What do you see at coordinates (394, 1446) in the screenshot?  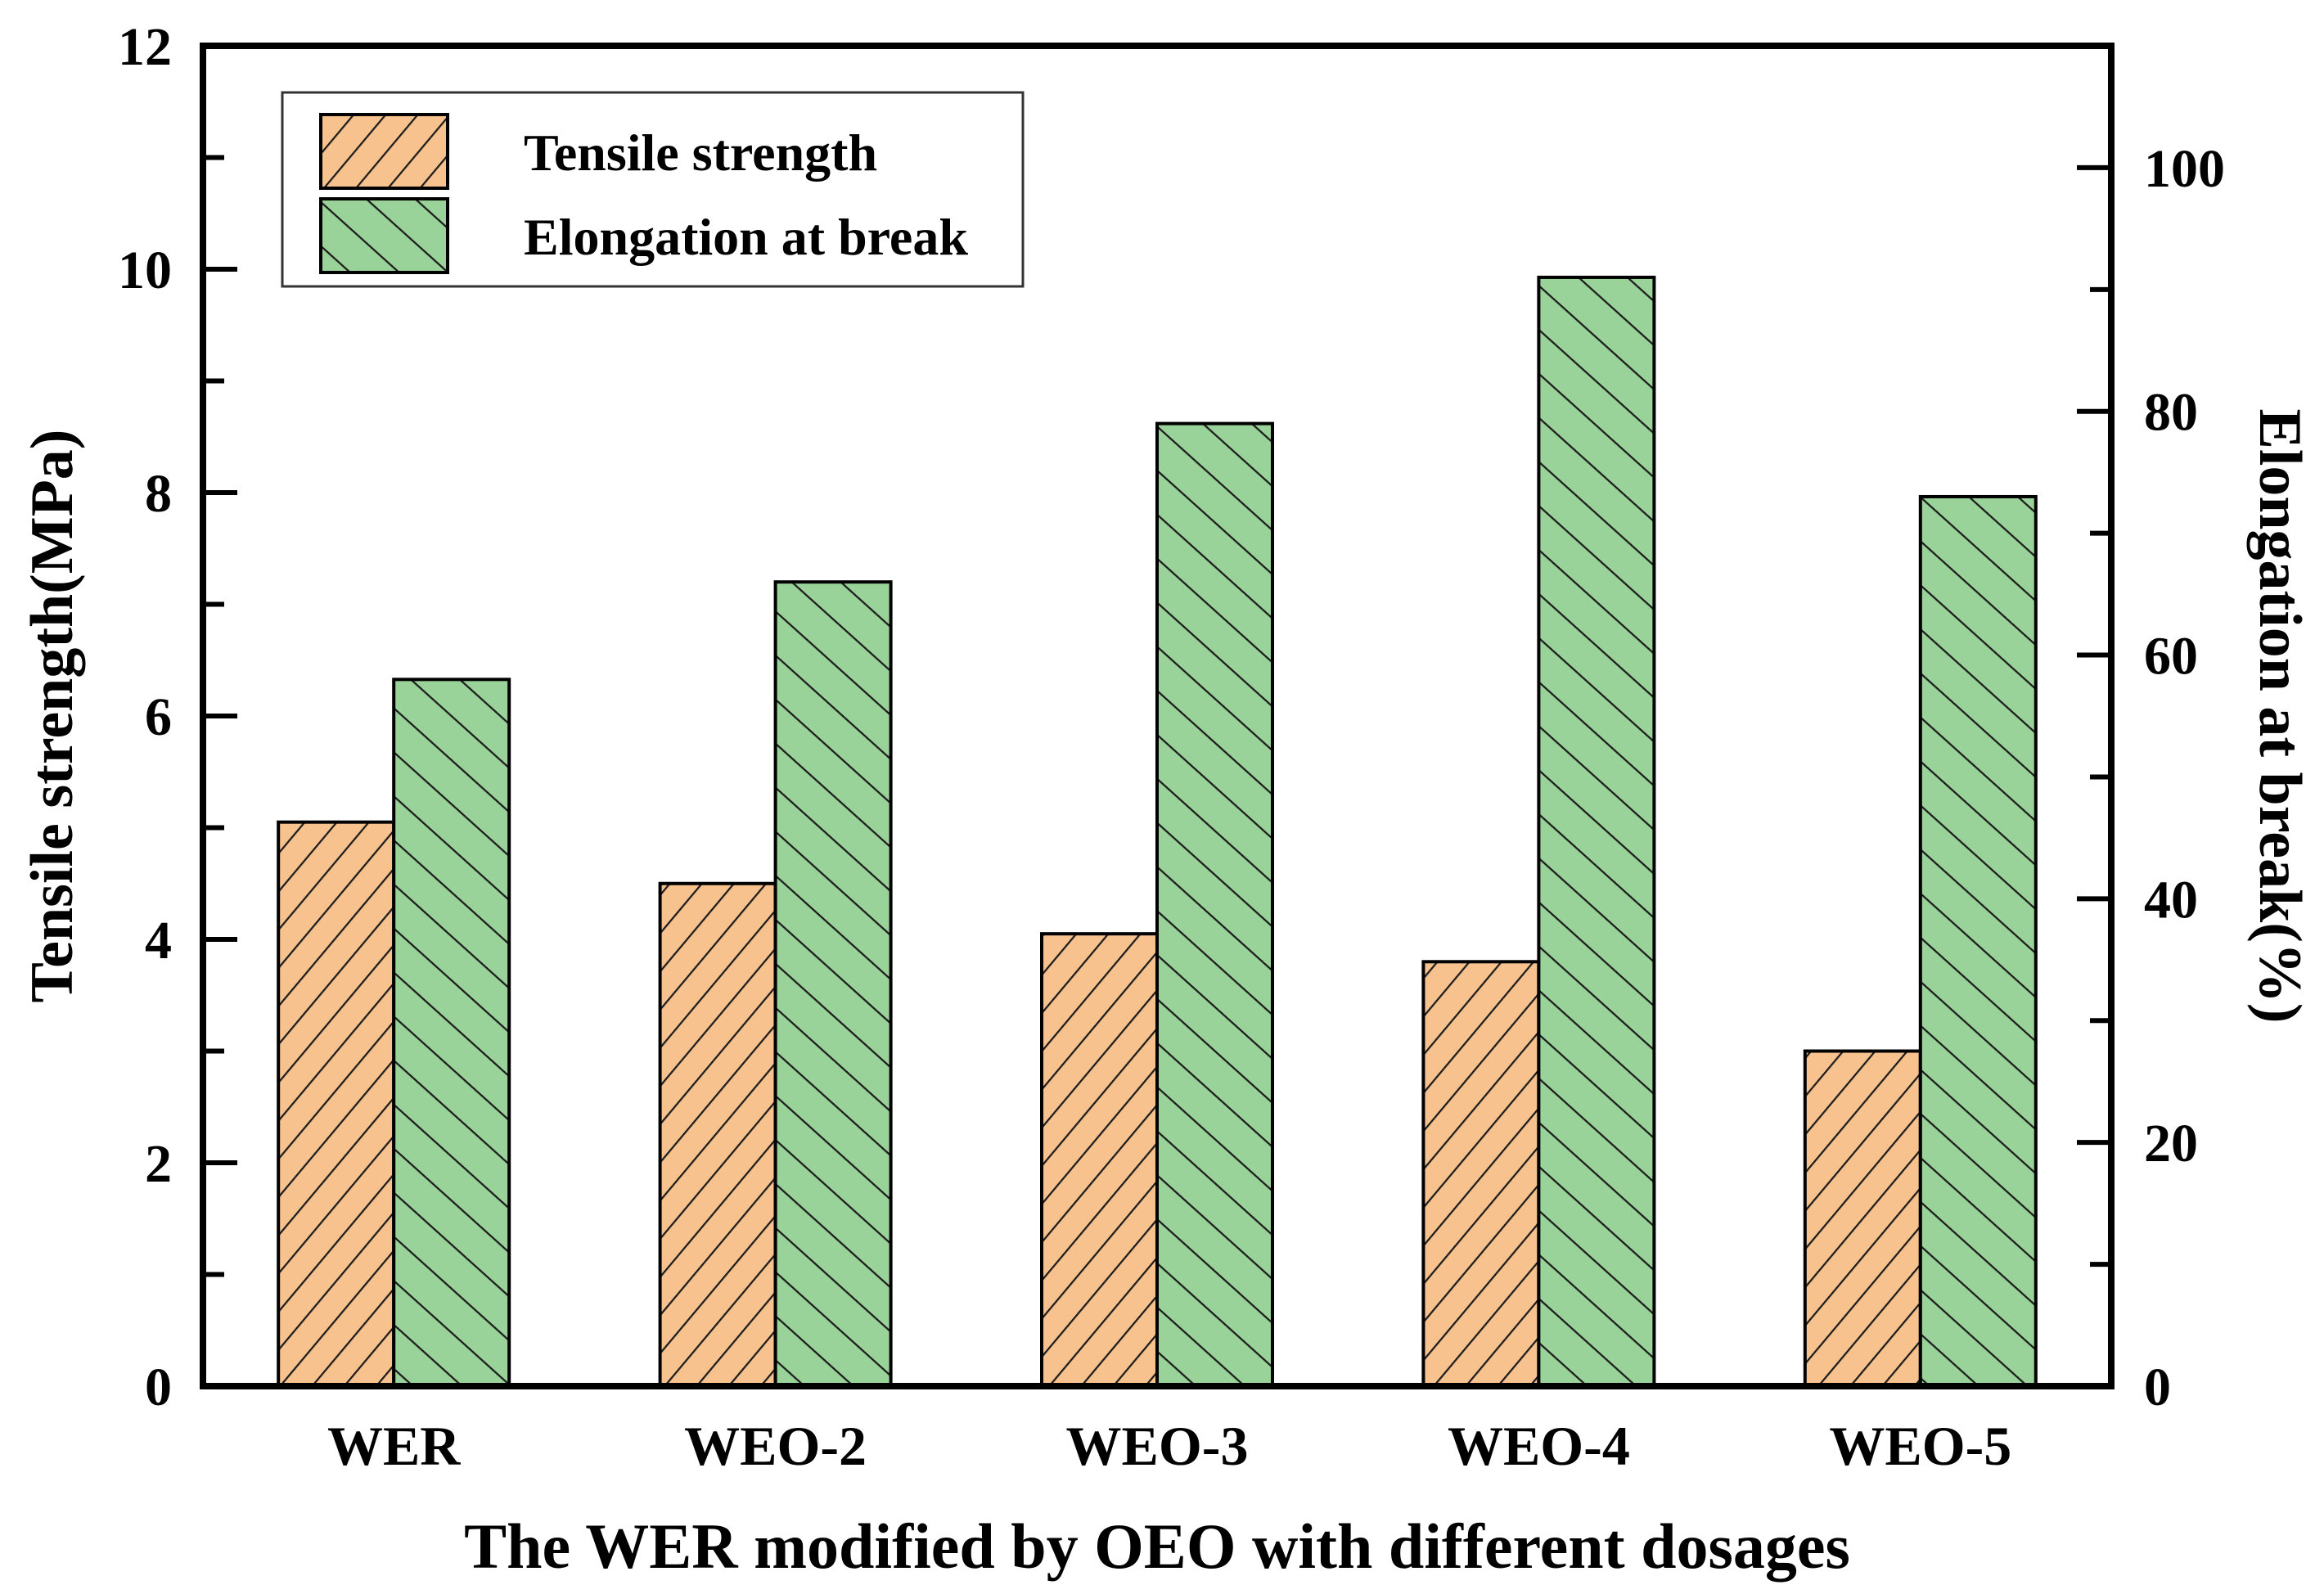 I see `x-category-label-WER: WER` at bounding box center [394, 1446].